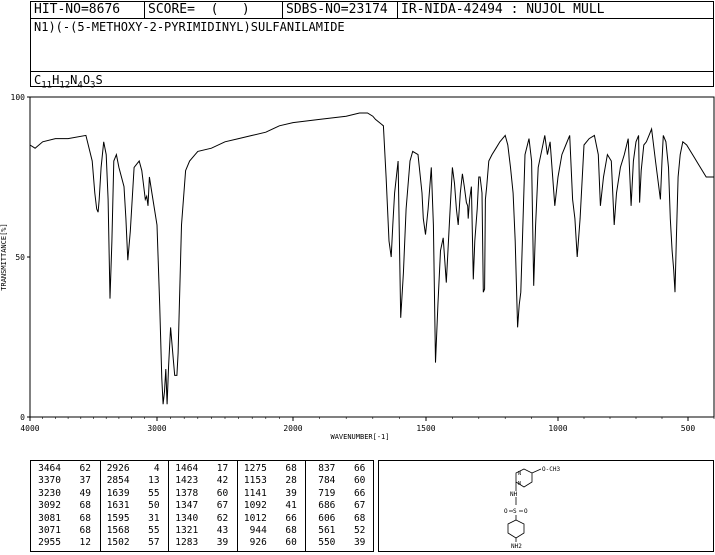 The image size is (715, 555). What do you see at coordinates (359, 530) in the screenshot?
I see `peak-transmittance: 52` at bounding box center [359, 530].